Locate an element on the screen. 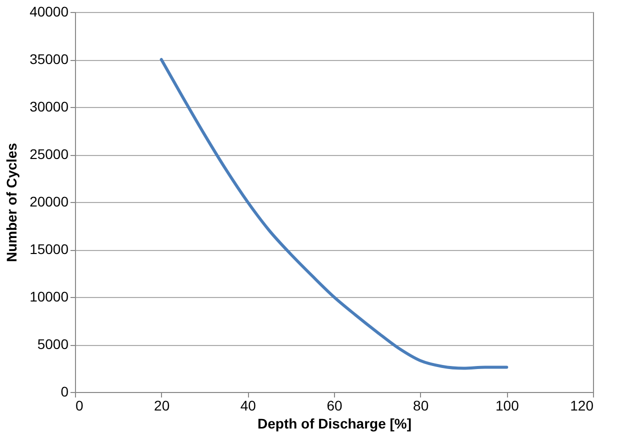 Image resolution: width=618 pixels, height=447 pixels. y-tick-label: 40000 is located at coordinates (49, 12).